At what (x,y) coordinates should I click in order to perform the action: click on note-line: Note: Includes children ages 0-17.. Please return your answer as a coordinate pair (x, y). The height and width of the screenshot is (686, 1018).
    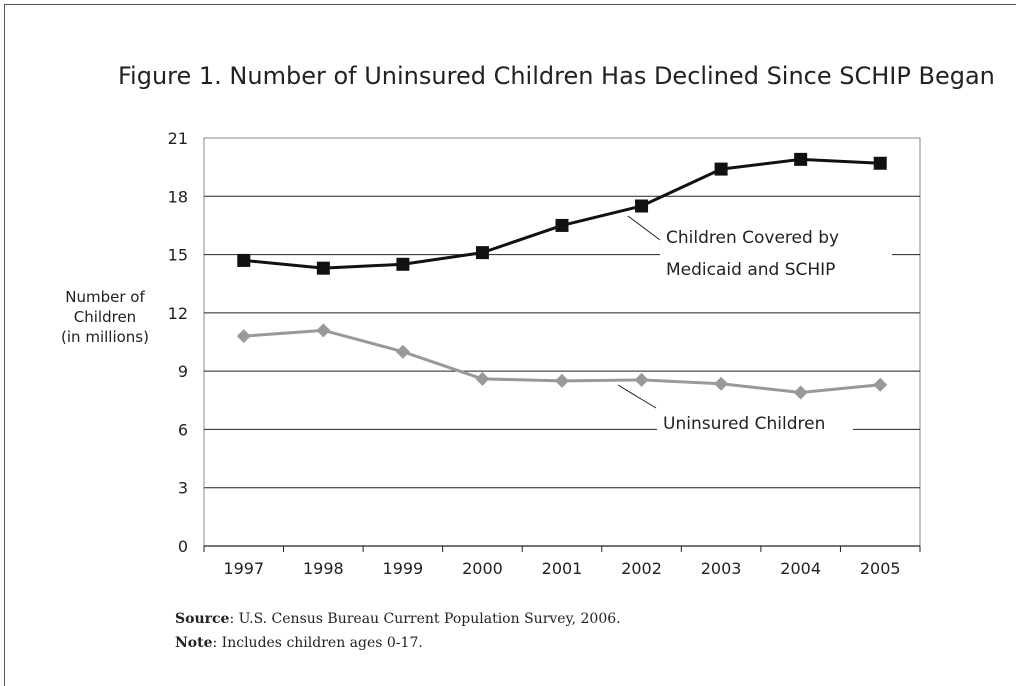
    Looking at the image, I should click on (398, 643).